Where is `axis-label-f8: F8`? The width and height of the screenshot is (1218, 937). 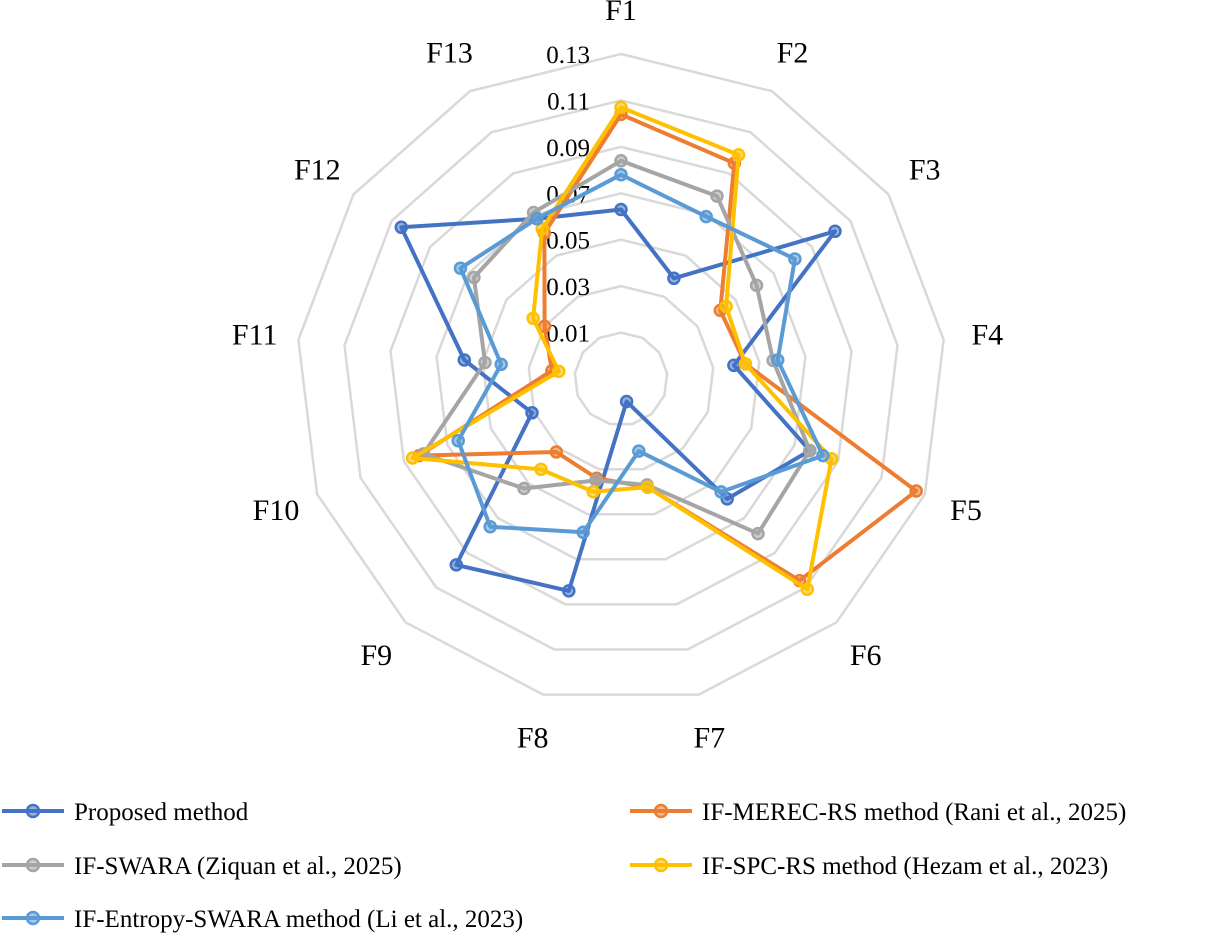 axis-label-f8: F8 is located at coordinates (533, 737).